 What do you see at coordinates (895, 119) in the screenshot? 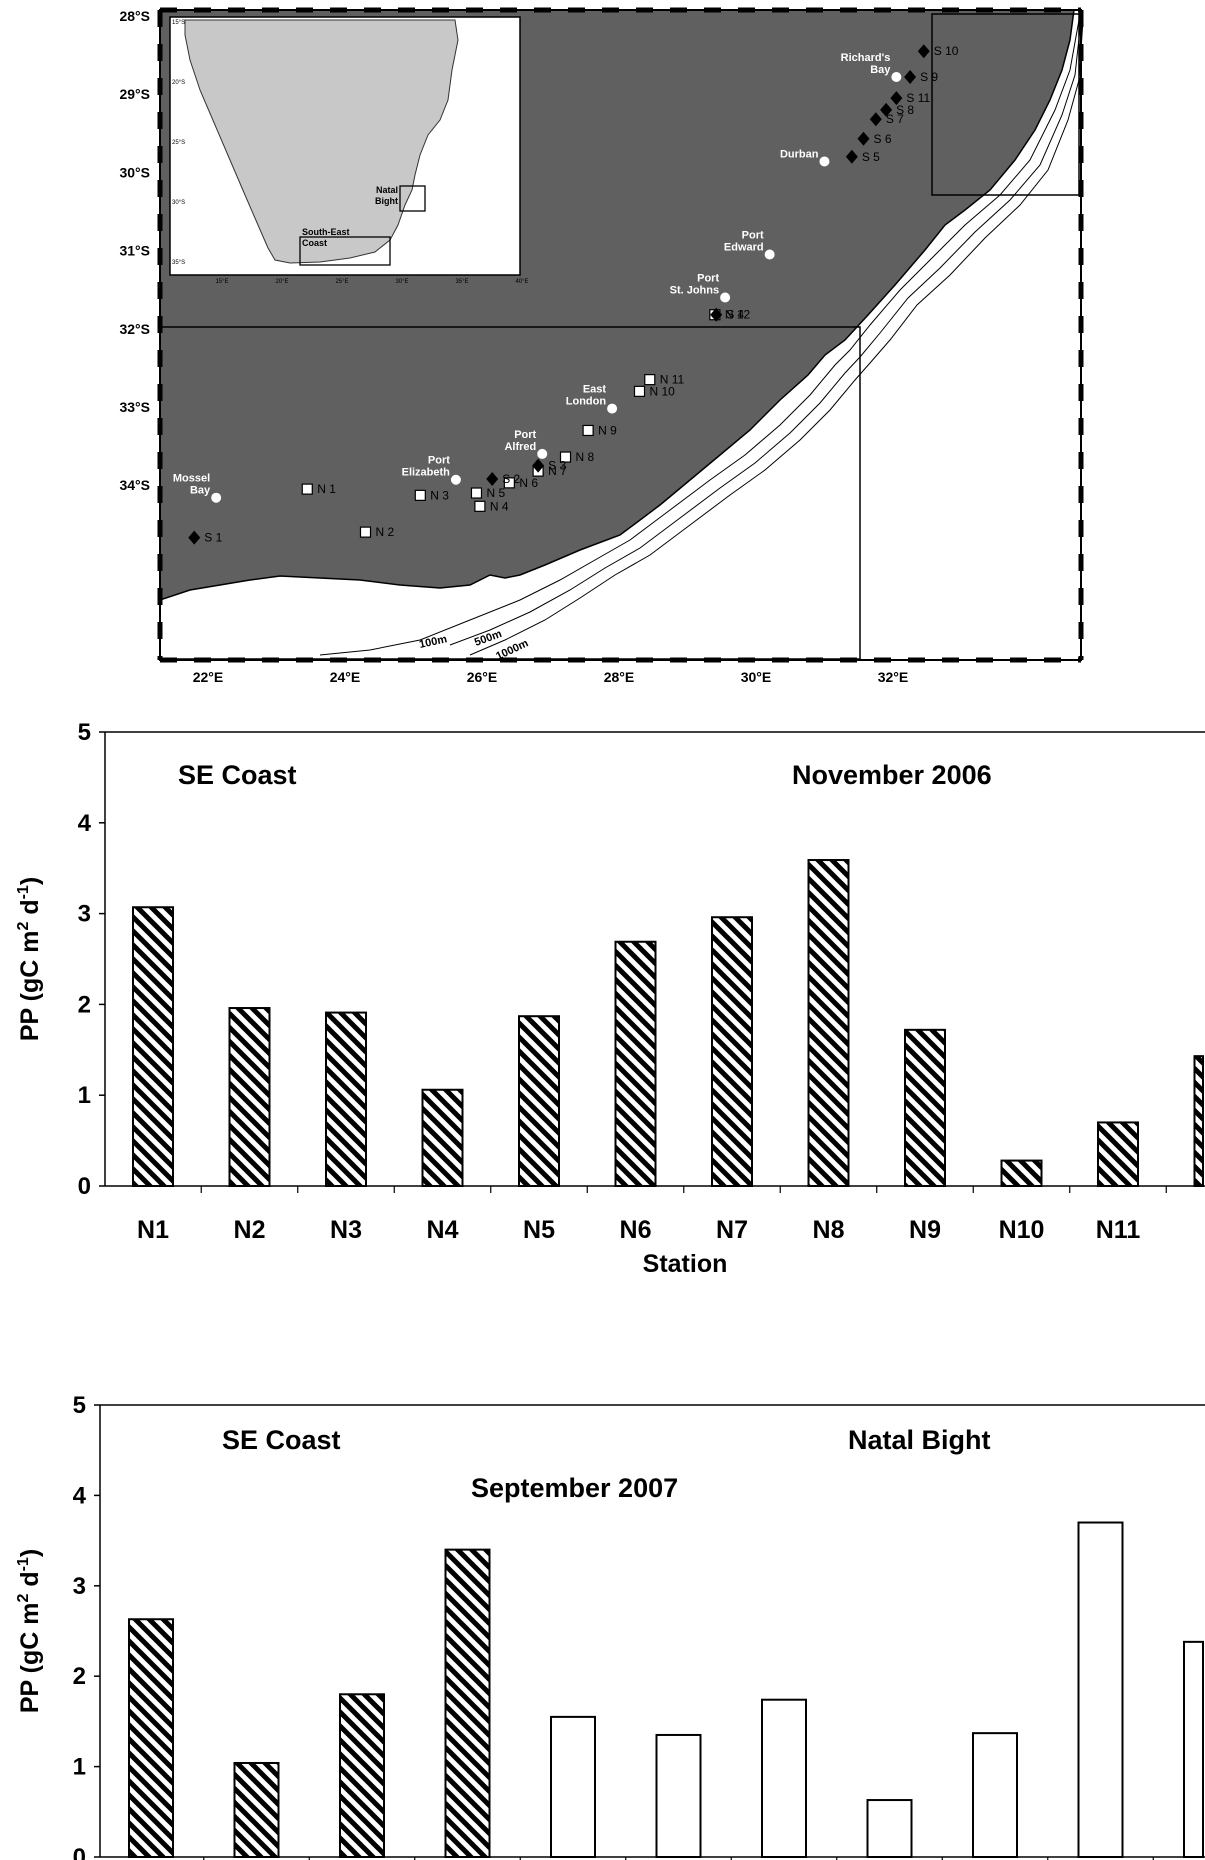
I see `station-label-s: S 7` at bounding box center [895, 119].